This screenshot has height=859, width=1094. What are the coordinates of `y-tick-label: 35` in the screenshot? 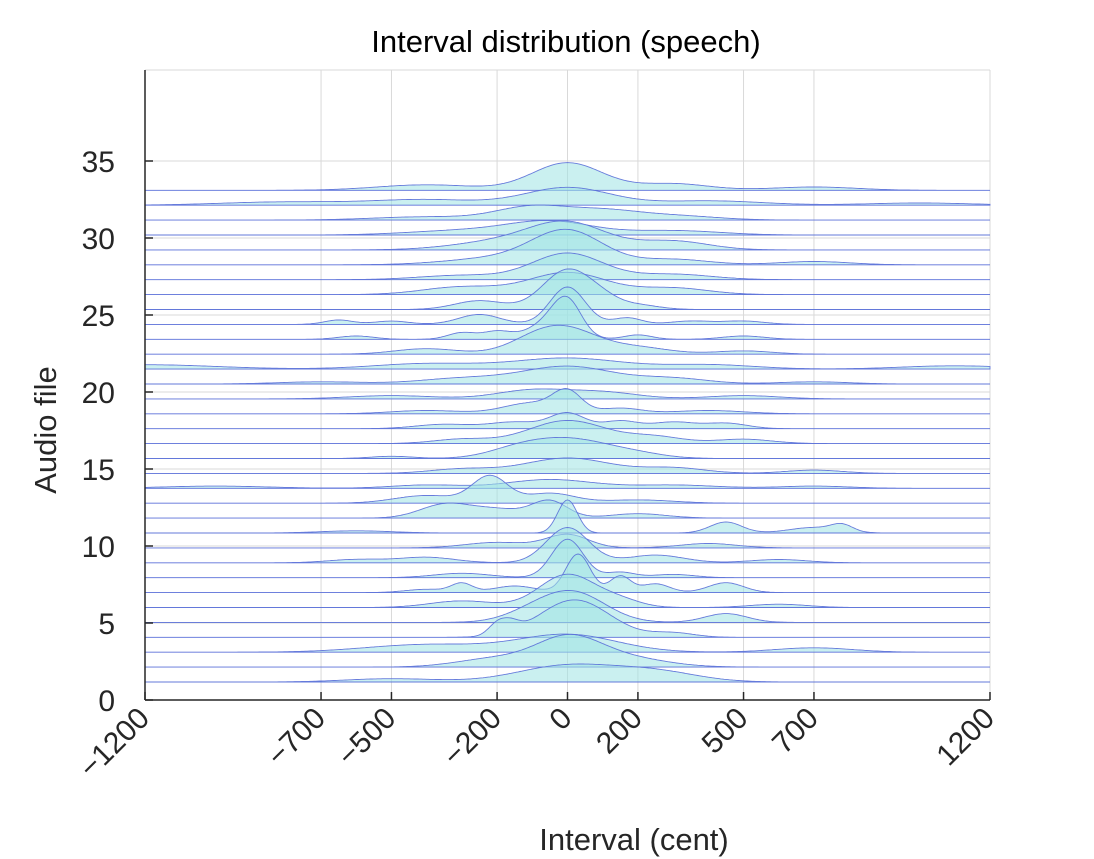 It's located at (98, 162).